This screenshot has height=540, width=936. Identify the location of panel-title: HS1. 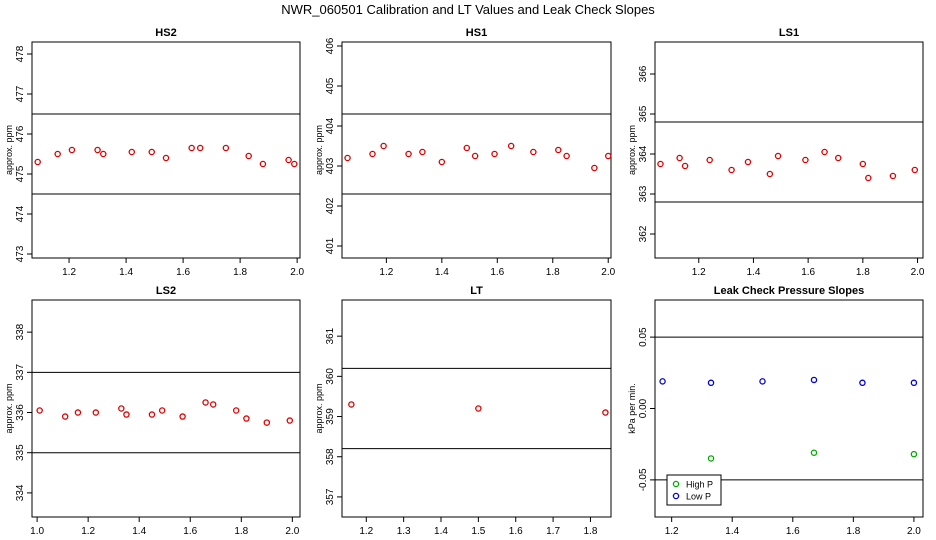
(476, 33).